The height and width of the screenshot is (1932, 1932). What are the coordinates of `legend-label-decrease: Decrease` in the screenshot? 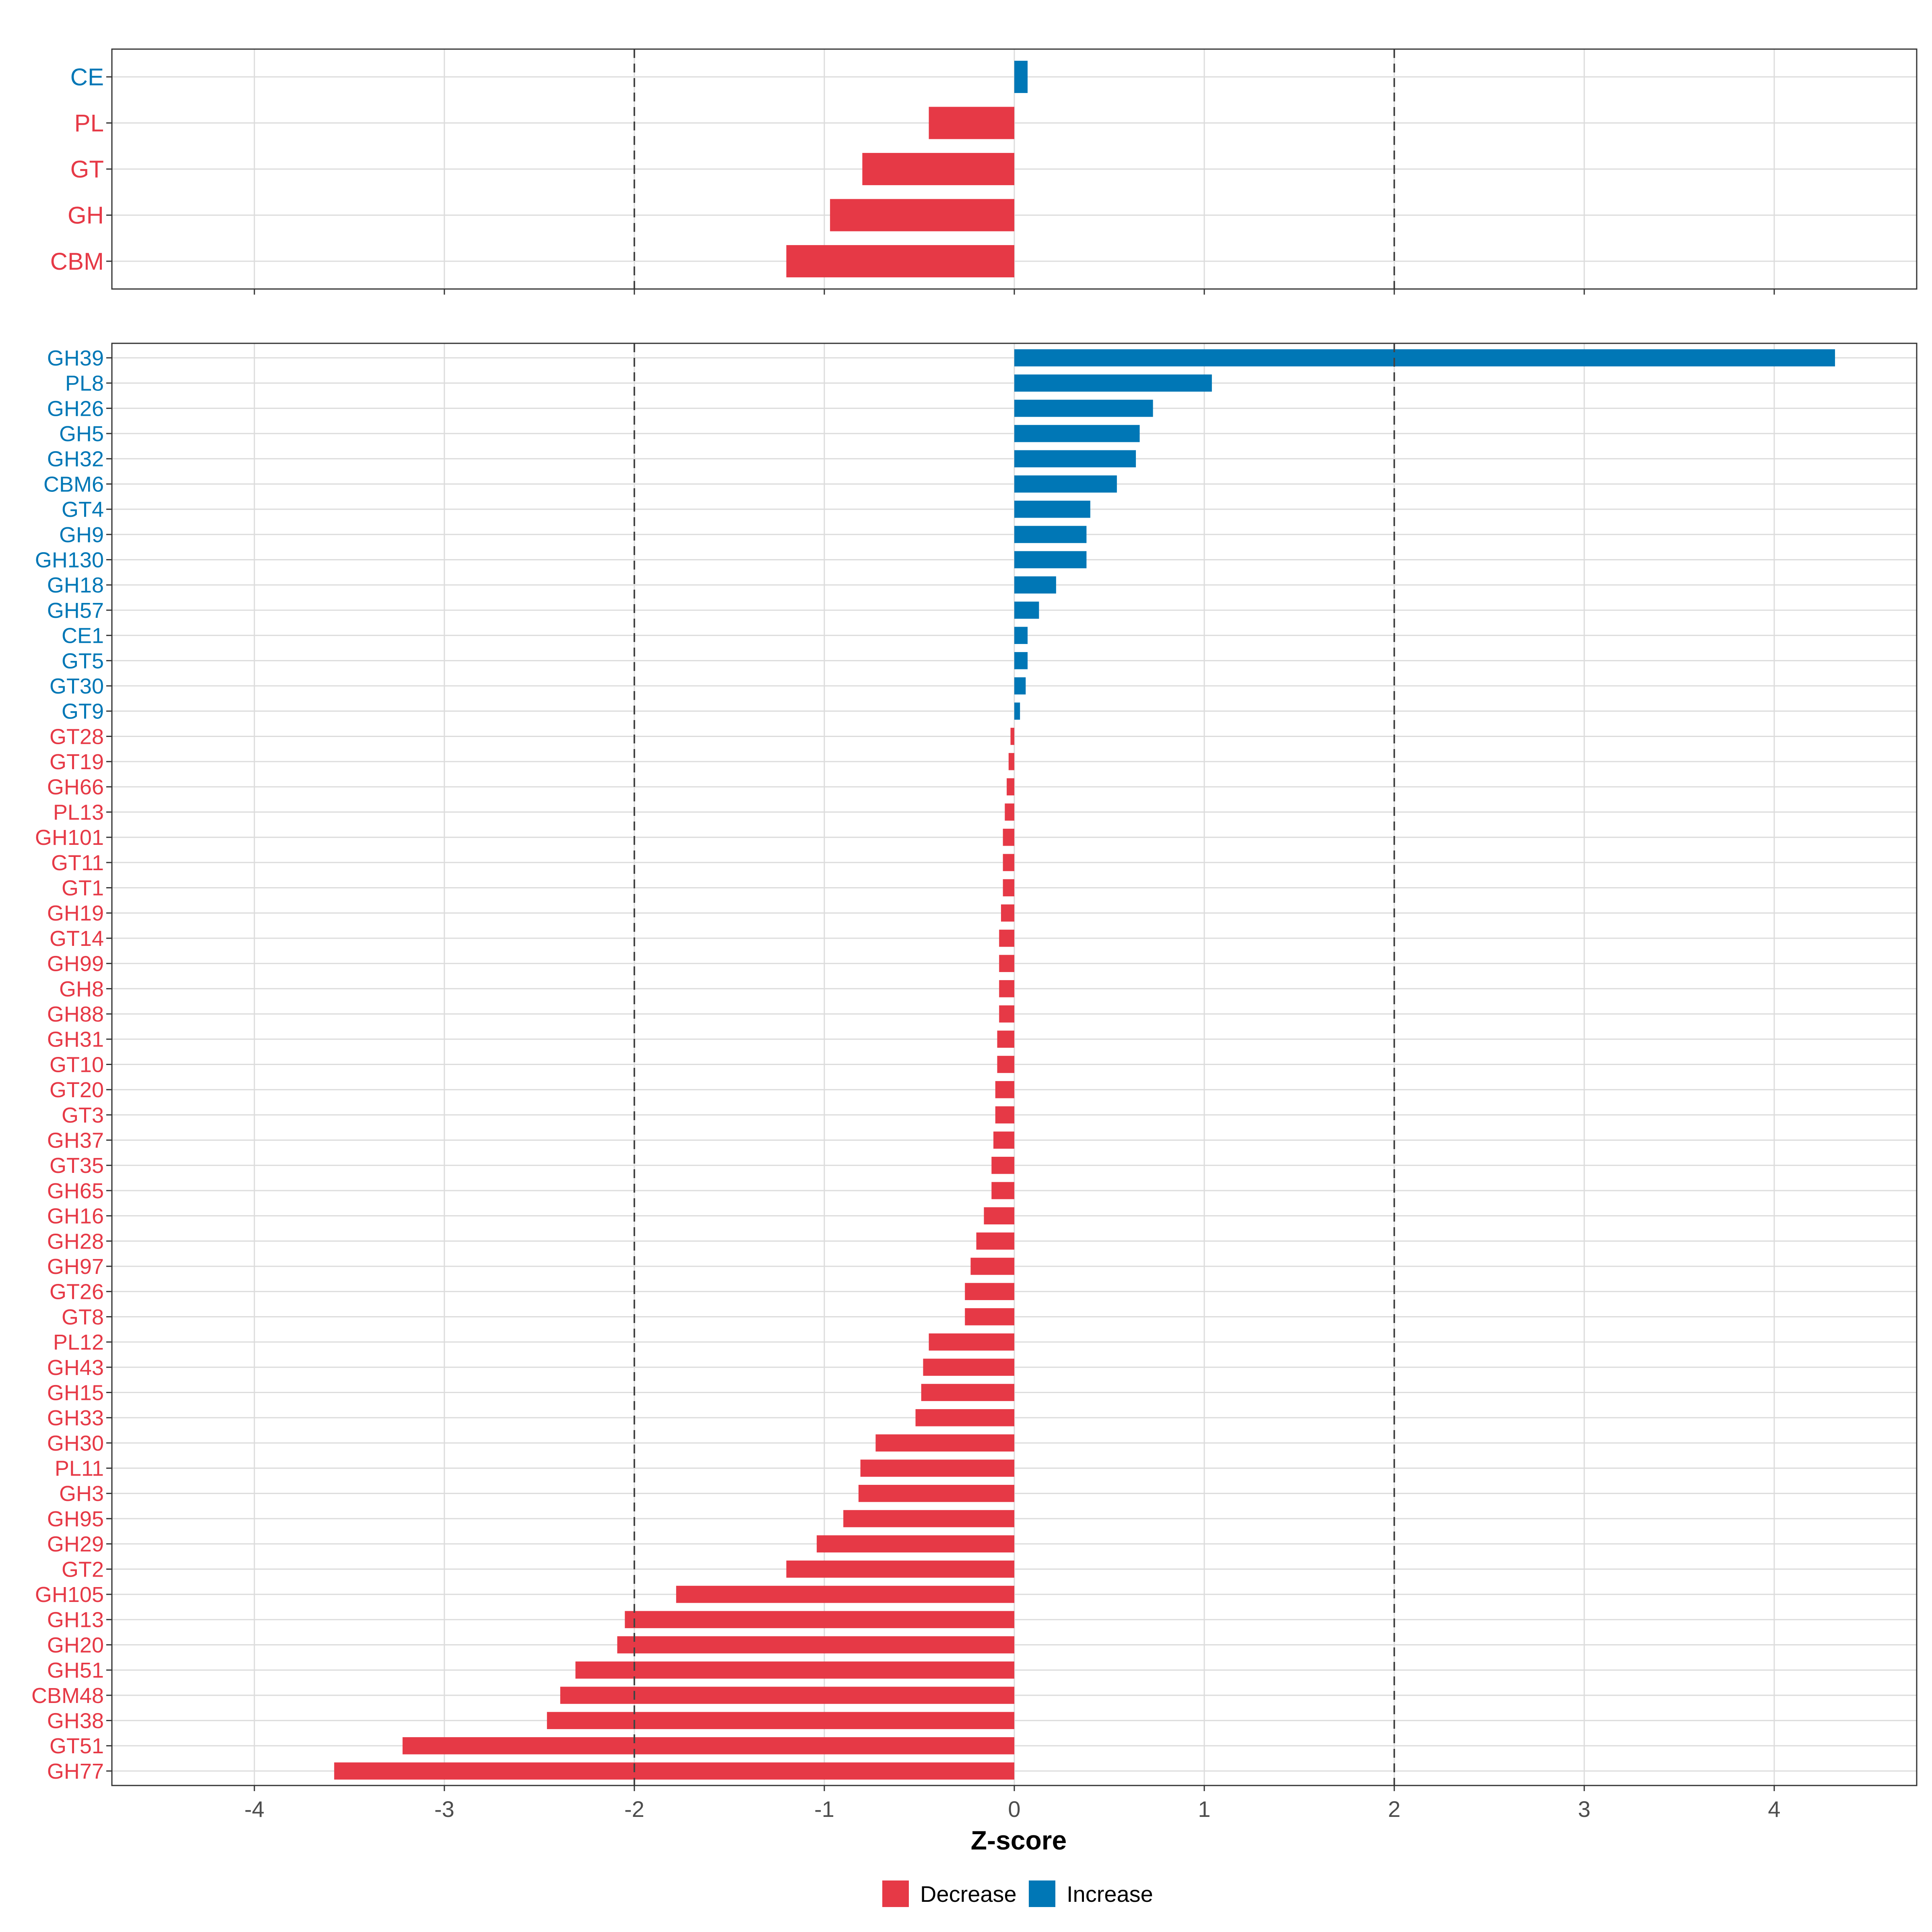 It's located at (968, 1894).